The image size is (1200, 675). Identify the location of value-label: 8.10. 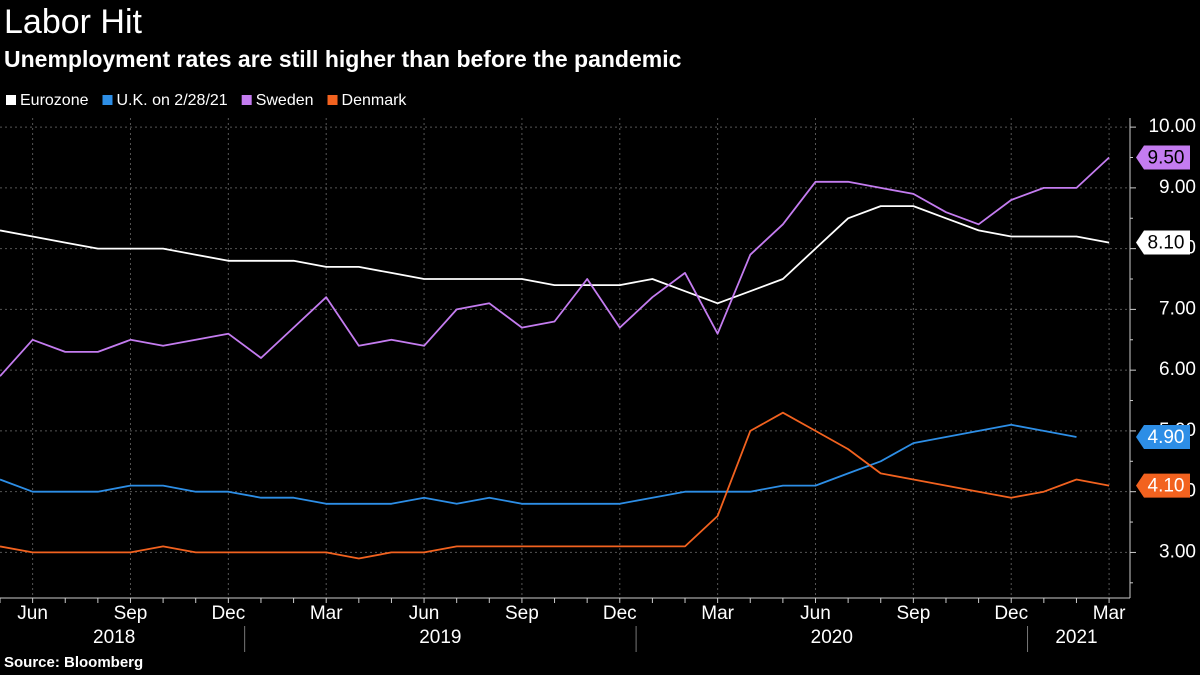
(1166, 243).